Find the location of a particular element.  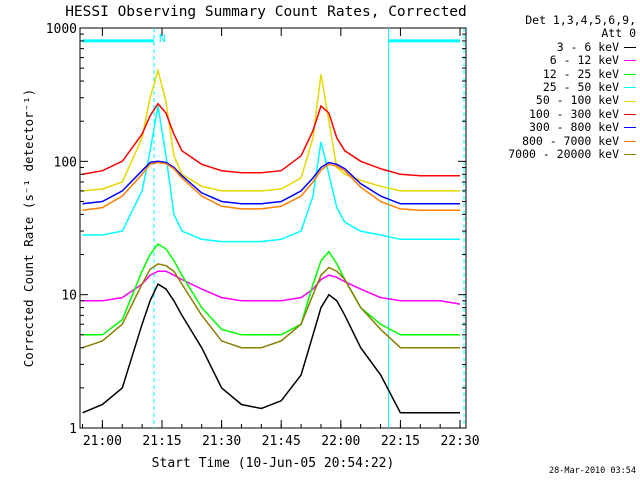

legend-label-2: 12 - 25 keV is located at coordinates (580, 73).